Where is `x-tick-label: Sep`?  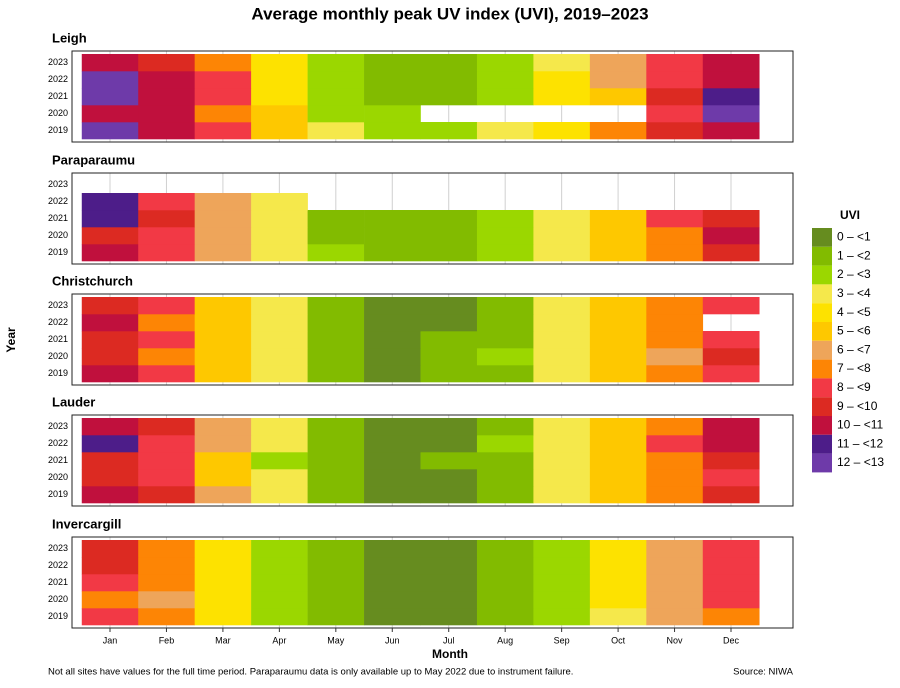 x-tick-label: Sep is located at coordinates (562, 640).